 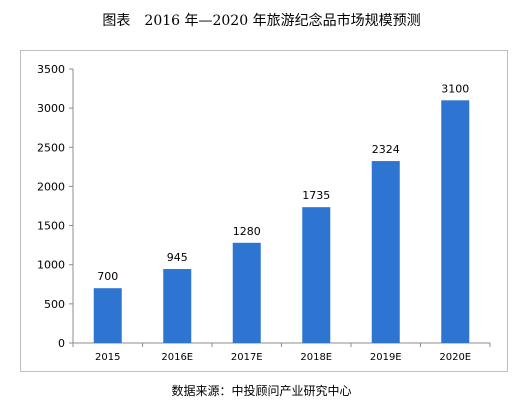 What do you see at coordinates (455, 88) in the screenshot?
I see `data-label: 3100` at bounding box center [455, 88].